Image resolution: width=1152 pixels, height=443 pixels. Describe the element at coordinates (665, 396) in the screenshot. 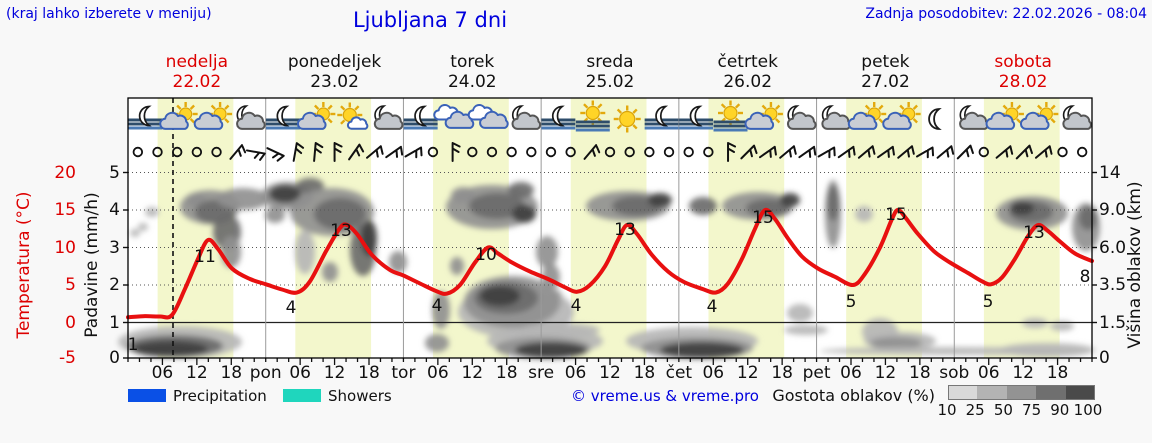

I see `copyright-link: © vreme.us & vreme.pro` at that location.